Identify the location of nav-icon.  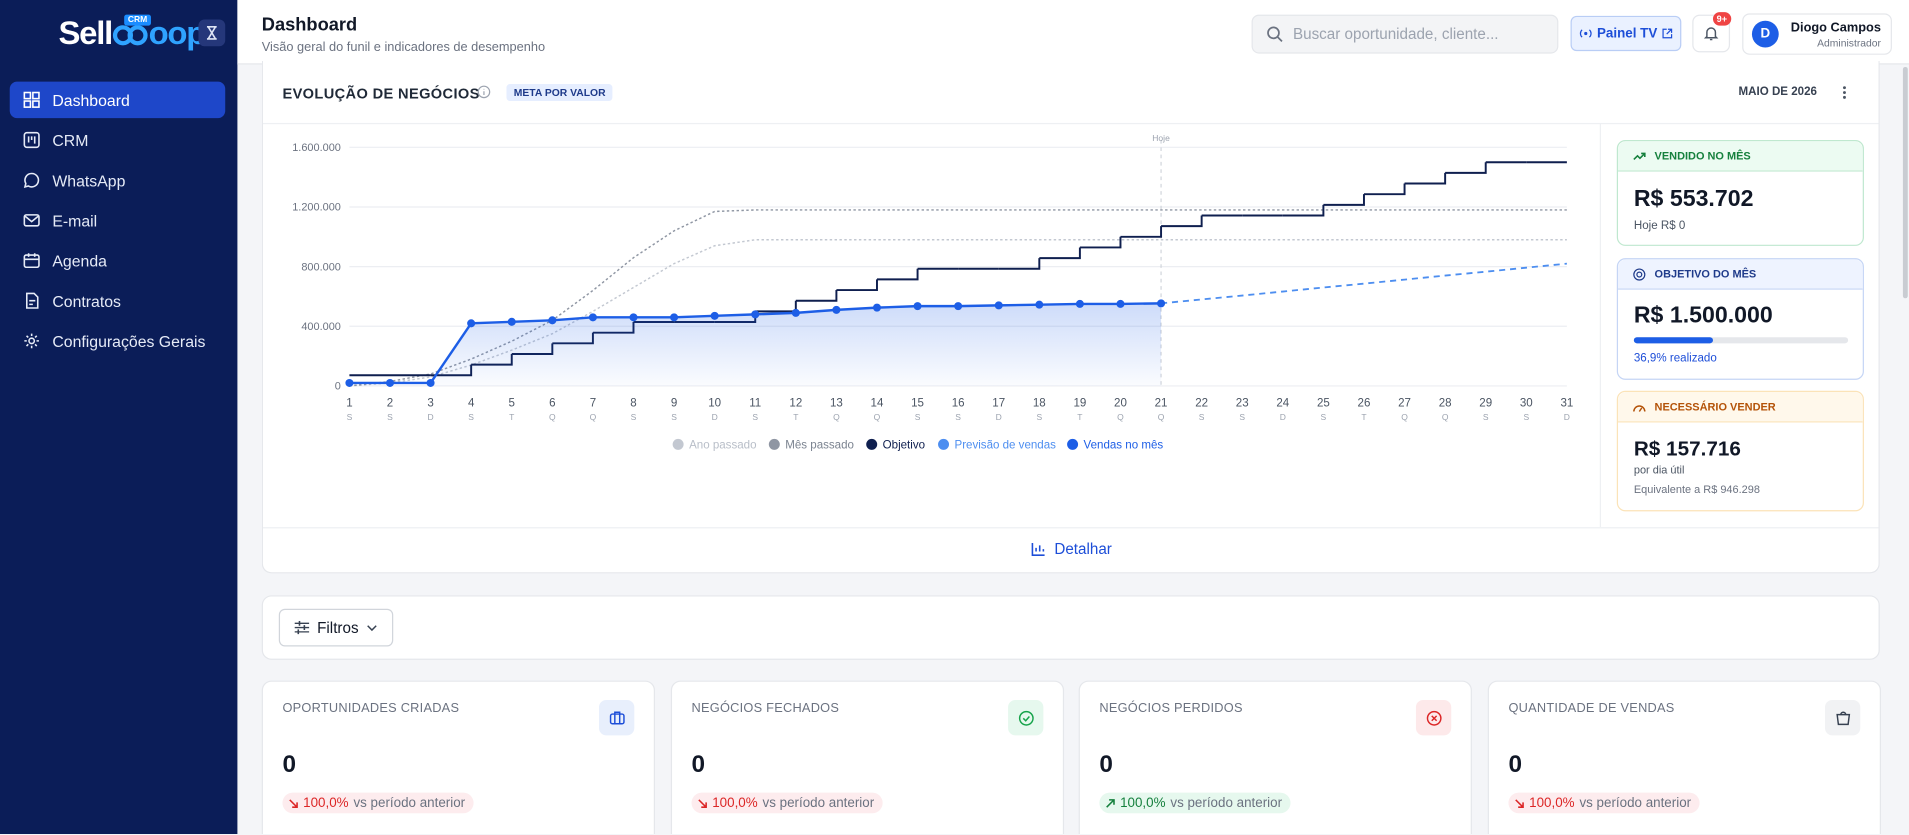
(31, 261).